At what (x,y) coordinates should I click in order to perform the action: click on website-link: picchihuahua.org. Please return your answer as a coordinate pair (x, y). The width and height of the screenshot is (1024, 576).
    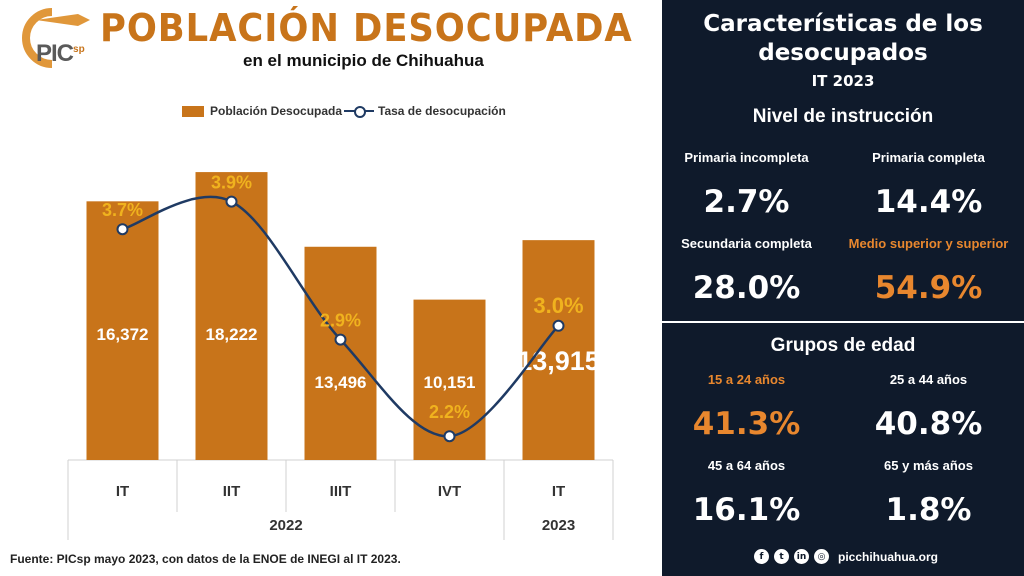
    Looking at the image, I should click on (888, 556).